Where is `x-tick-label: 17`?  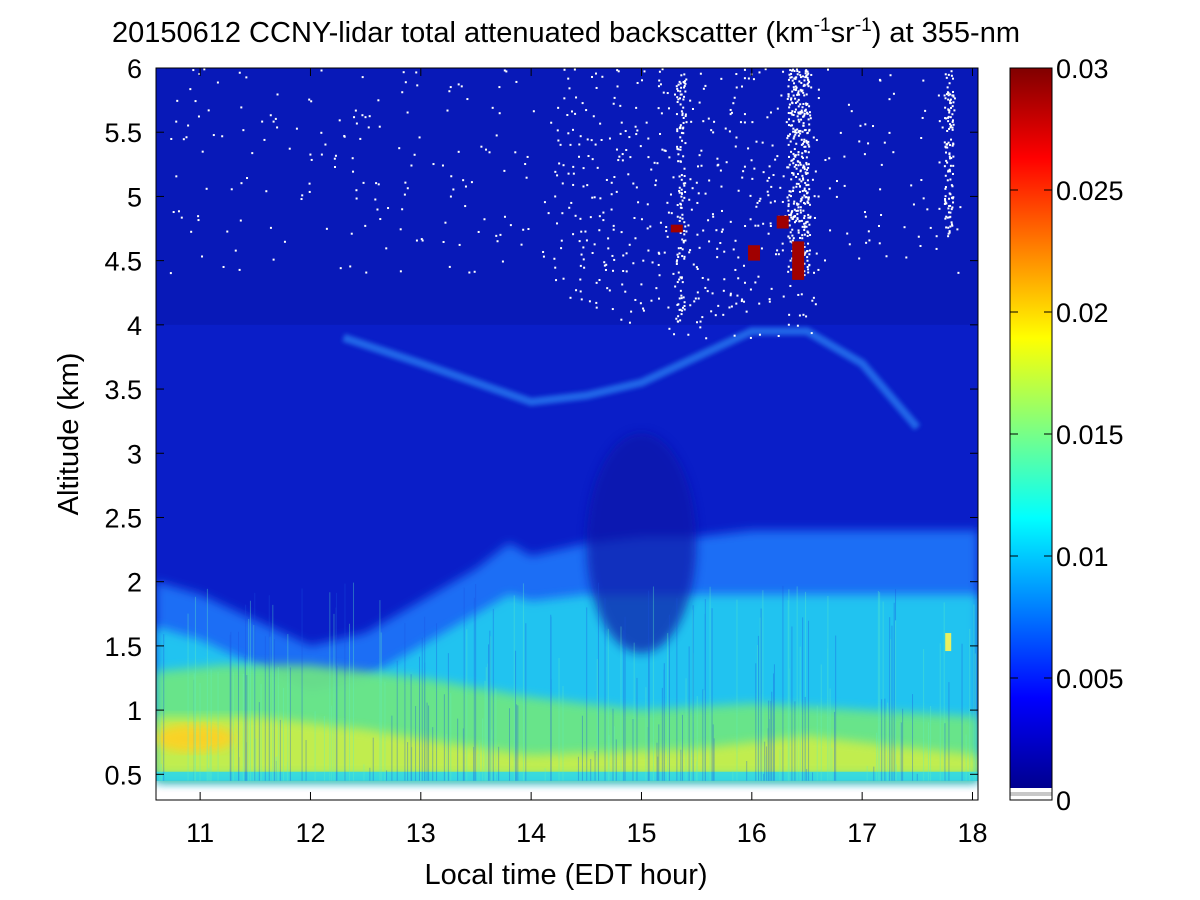
x-tick-label: 17 is located at coordinates (862, 833).